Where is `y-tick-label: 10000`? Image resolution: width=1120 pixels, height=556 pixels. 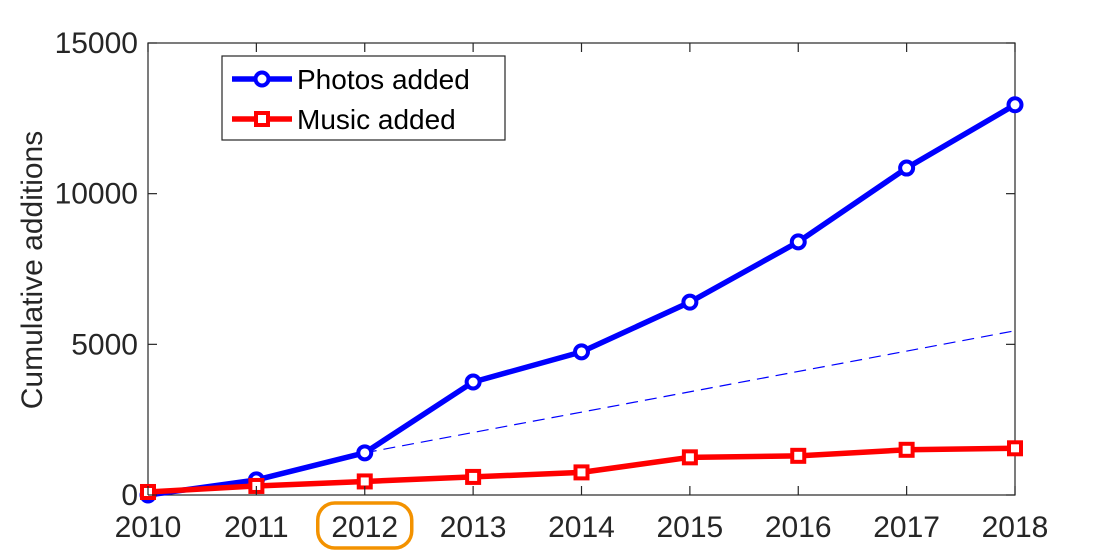
y-tick-label: 10000 is located at coordinates (96, 194).